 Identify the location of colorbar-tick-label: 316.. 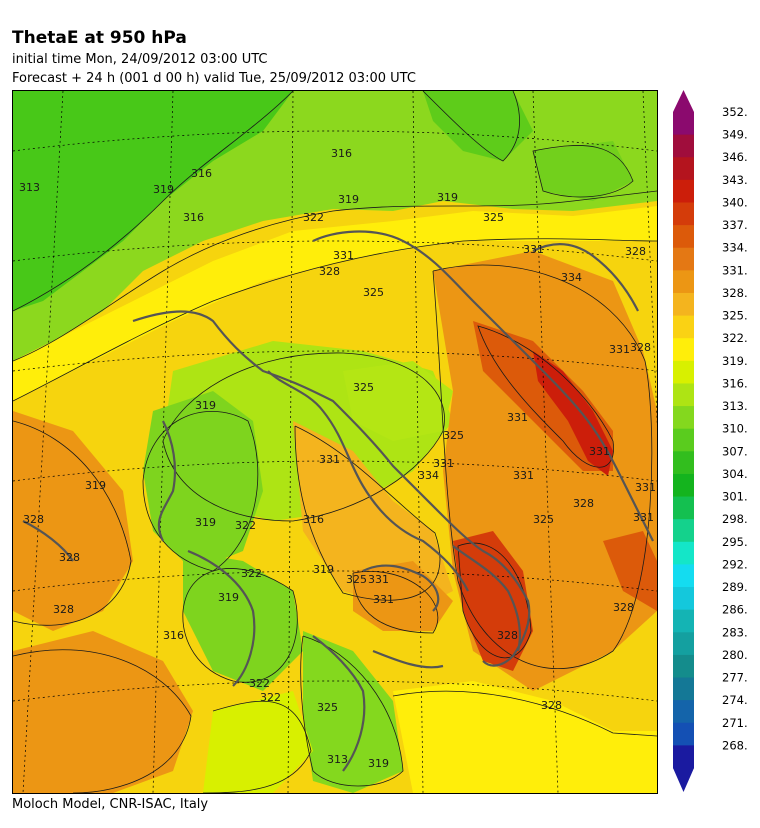
(735, 383).